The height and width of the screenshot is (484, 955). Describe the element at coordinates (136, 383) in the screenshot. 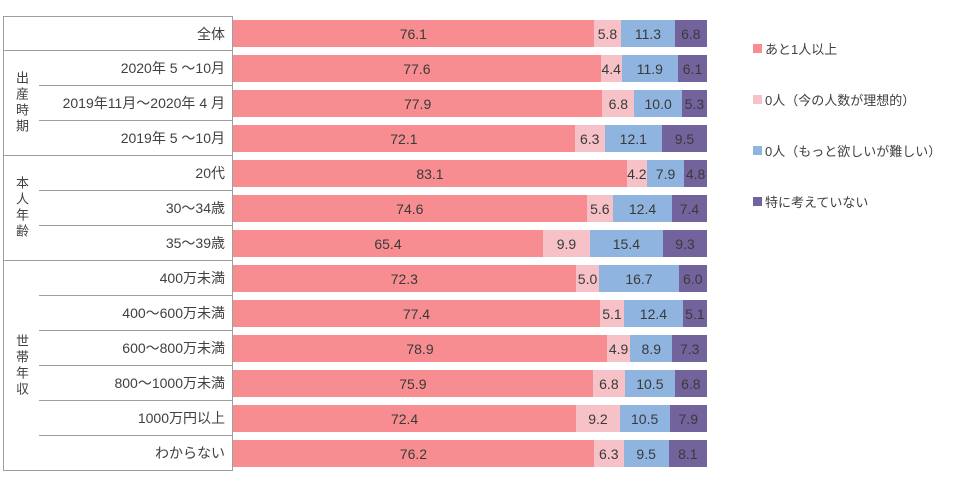

I see `category-label: 800～1000万未満` at that location.